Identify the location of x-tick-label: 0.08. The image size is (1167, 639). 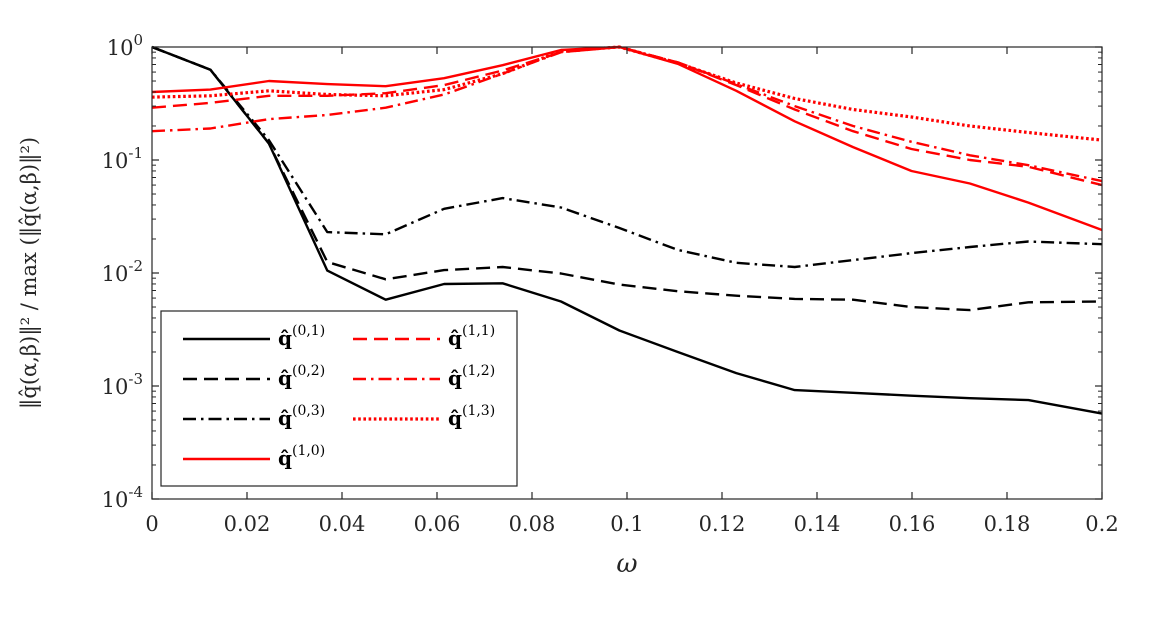
(532, 524).